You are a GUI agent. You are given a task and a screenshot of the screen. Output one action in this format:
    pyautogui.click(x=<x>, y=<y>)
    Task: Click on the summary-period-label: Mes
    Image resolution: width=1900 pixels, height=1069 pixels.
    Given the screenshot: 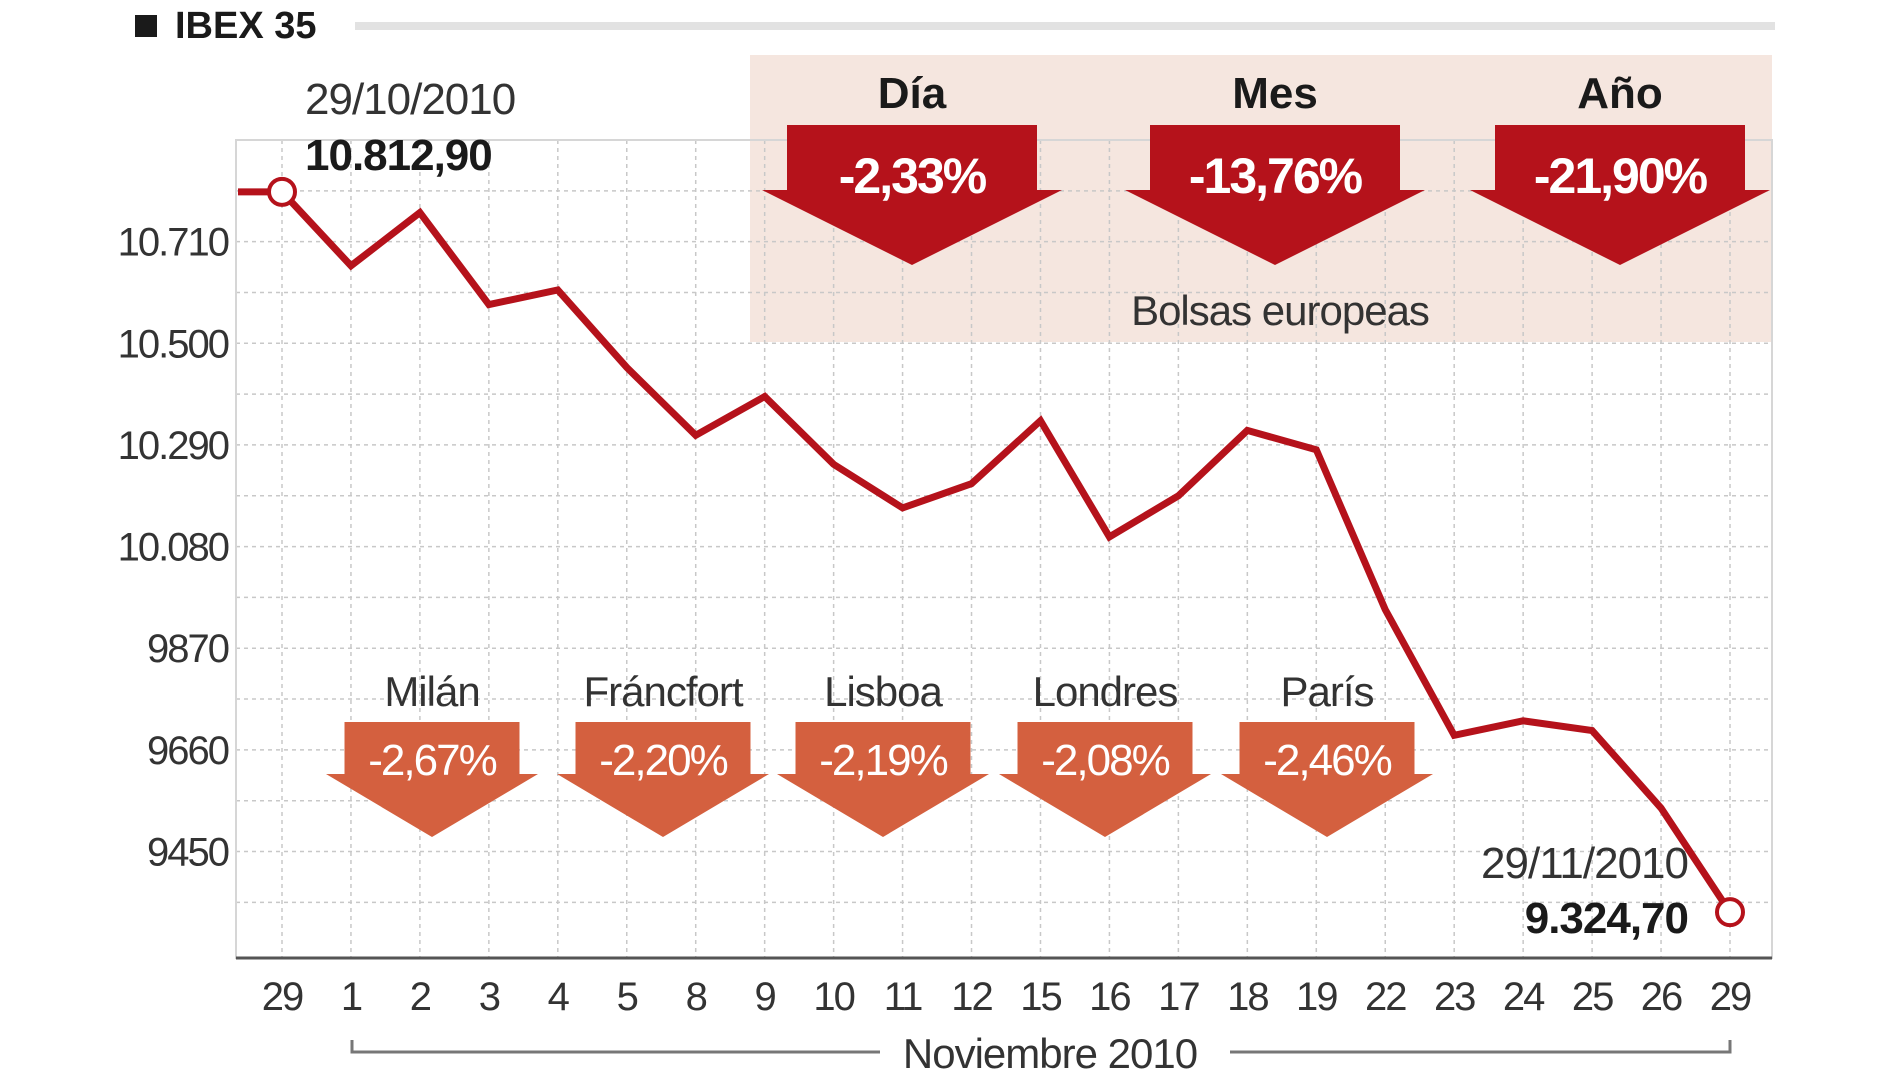 What is the action you would take?
    pyautogui.click(x=1275, y=93)
    